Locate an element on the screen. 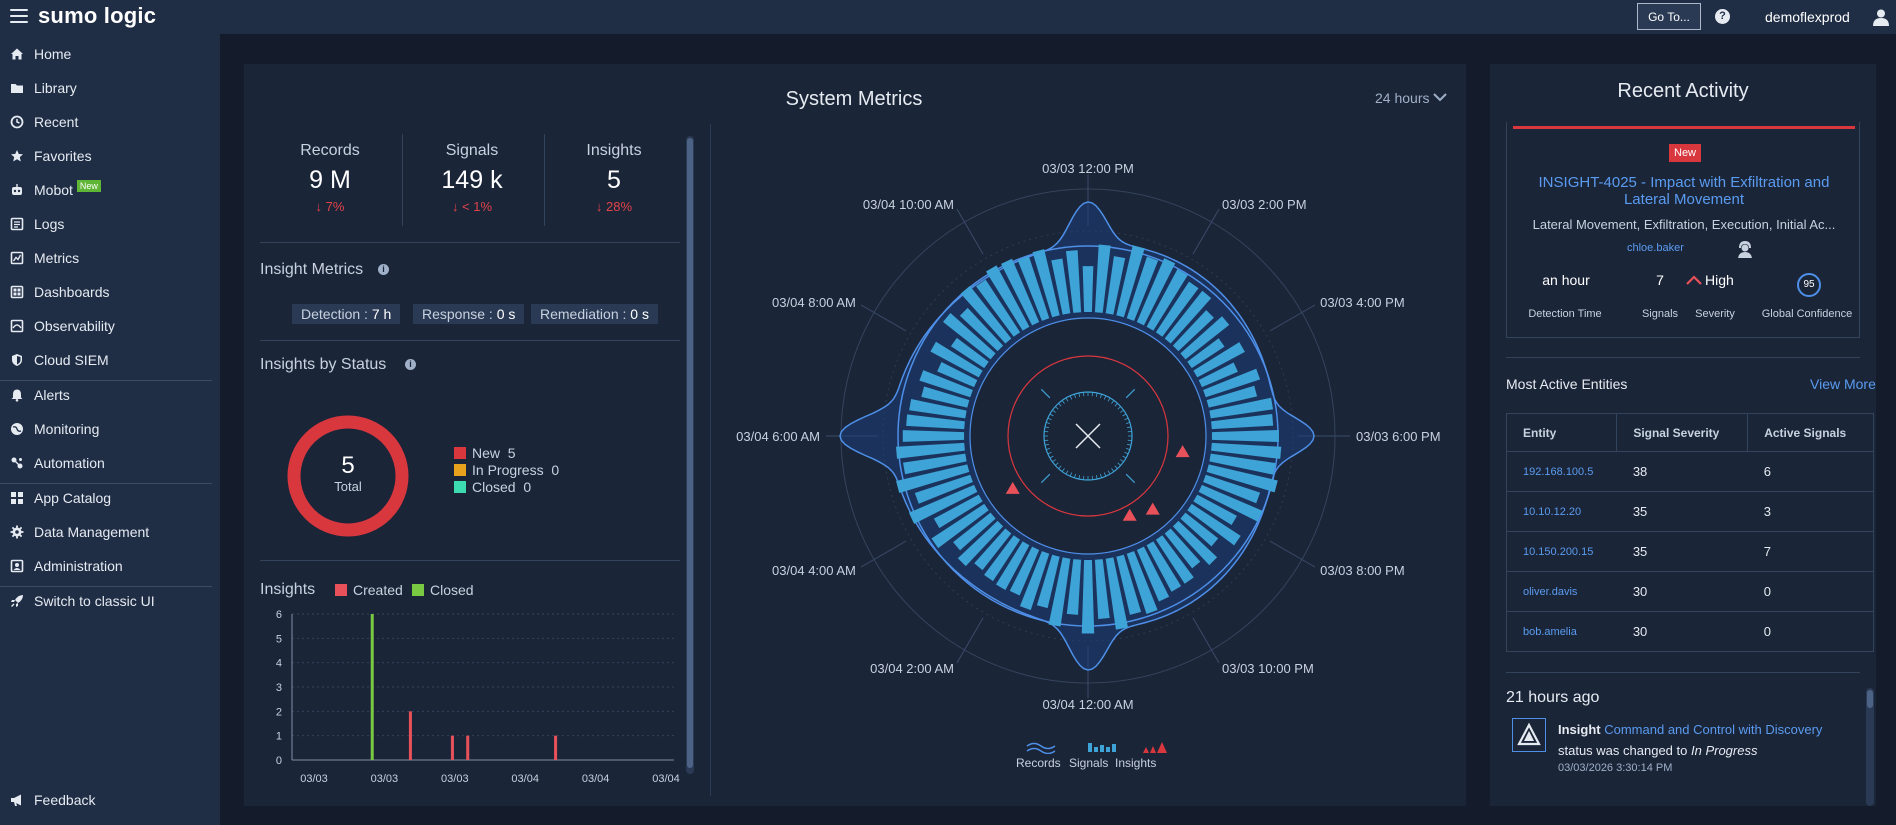  bell-icon is located at coordinates (17, 395).